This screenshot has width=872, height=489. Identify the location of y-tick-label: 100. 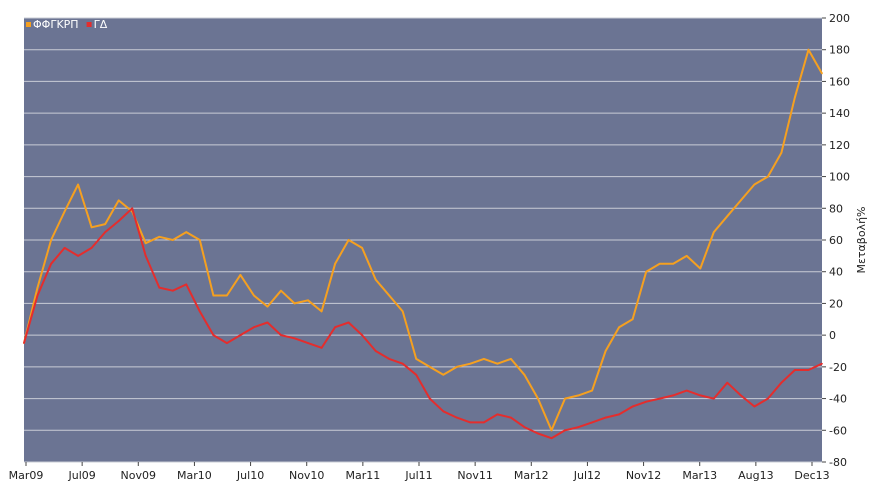
(839, 177).